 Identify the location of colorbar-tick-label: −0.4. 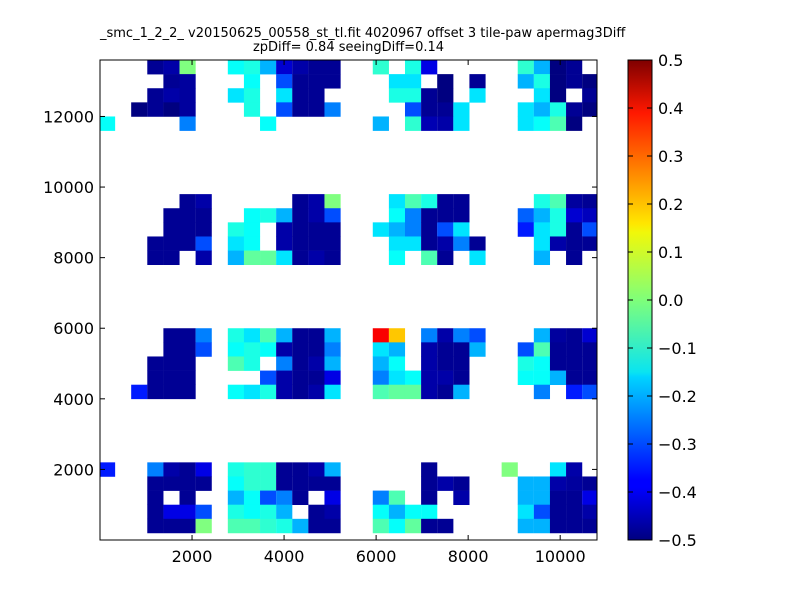
(677, 492).